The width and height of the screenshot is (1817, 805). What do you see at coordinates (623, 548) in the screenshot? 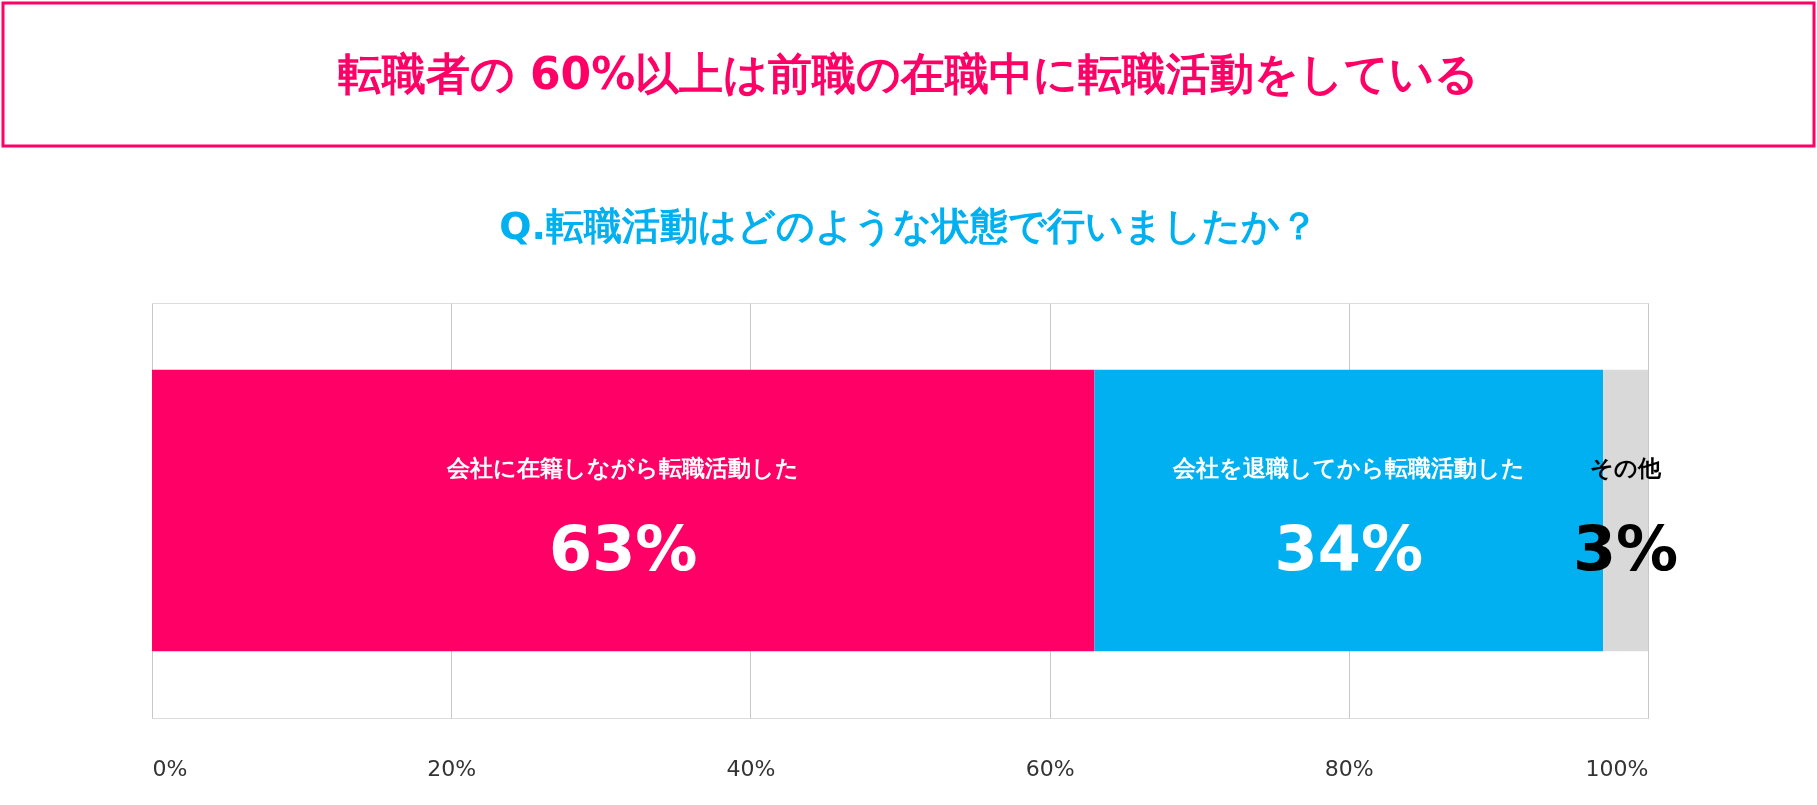
I see `data-label: 63%` at bounding box center [623, 548].